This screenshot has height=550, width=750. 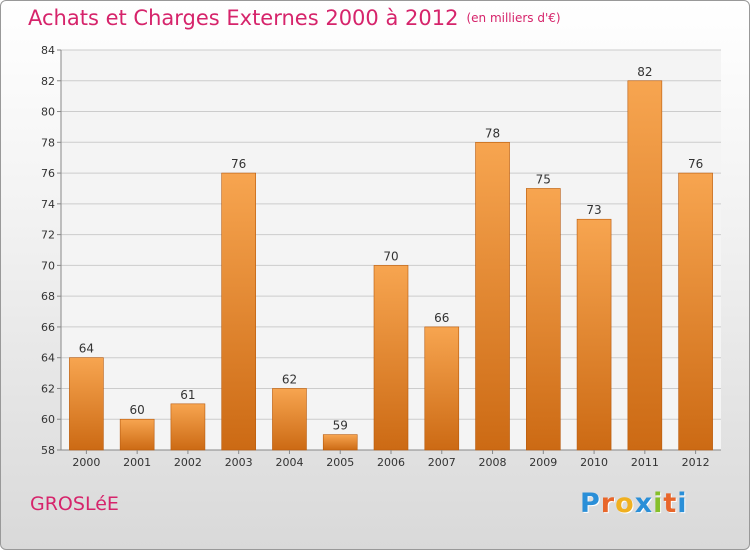 I want to click on x-tick-label: 2002, so click(x=188, y=462).